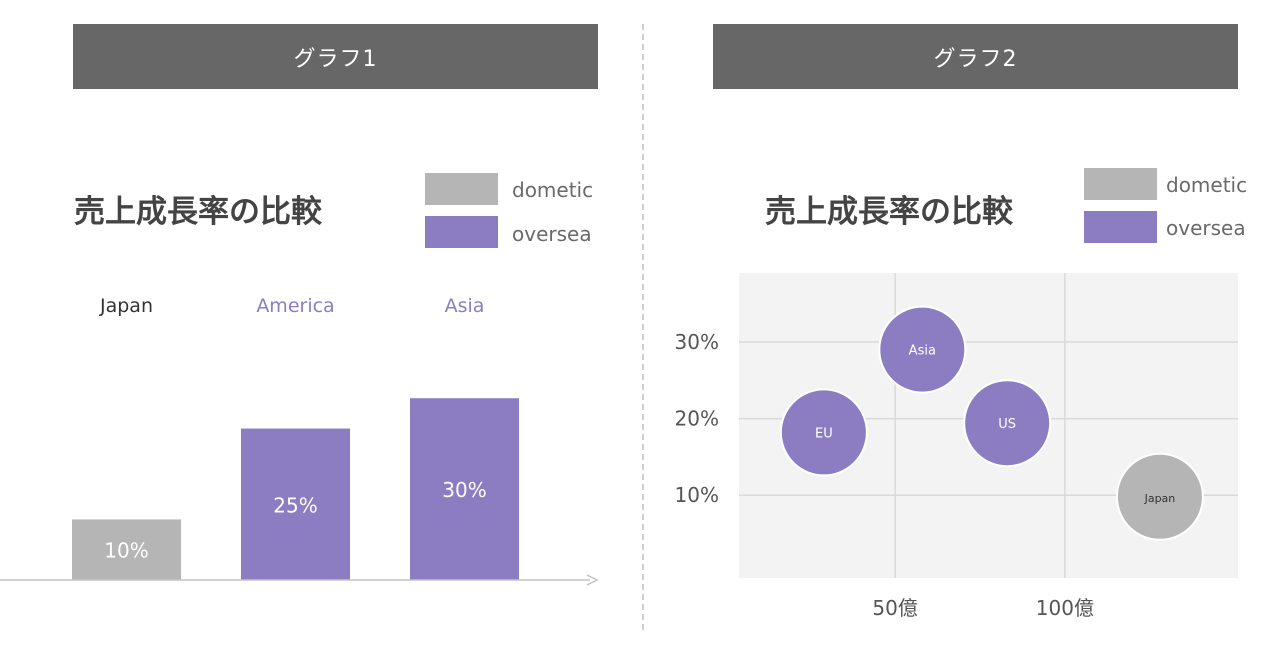 This screenshot has width=1280, height=670. What do you see at coordinates (697, 342) in the screenshot?
I see `y-tick-label: 30%` at bounding box center [697, 342].